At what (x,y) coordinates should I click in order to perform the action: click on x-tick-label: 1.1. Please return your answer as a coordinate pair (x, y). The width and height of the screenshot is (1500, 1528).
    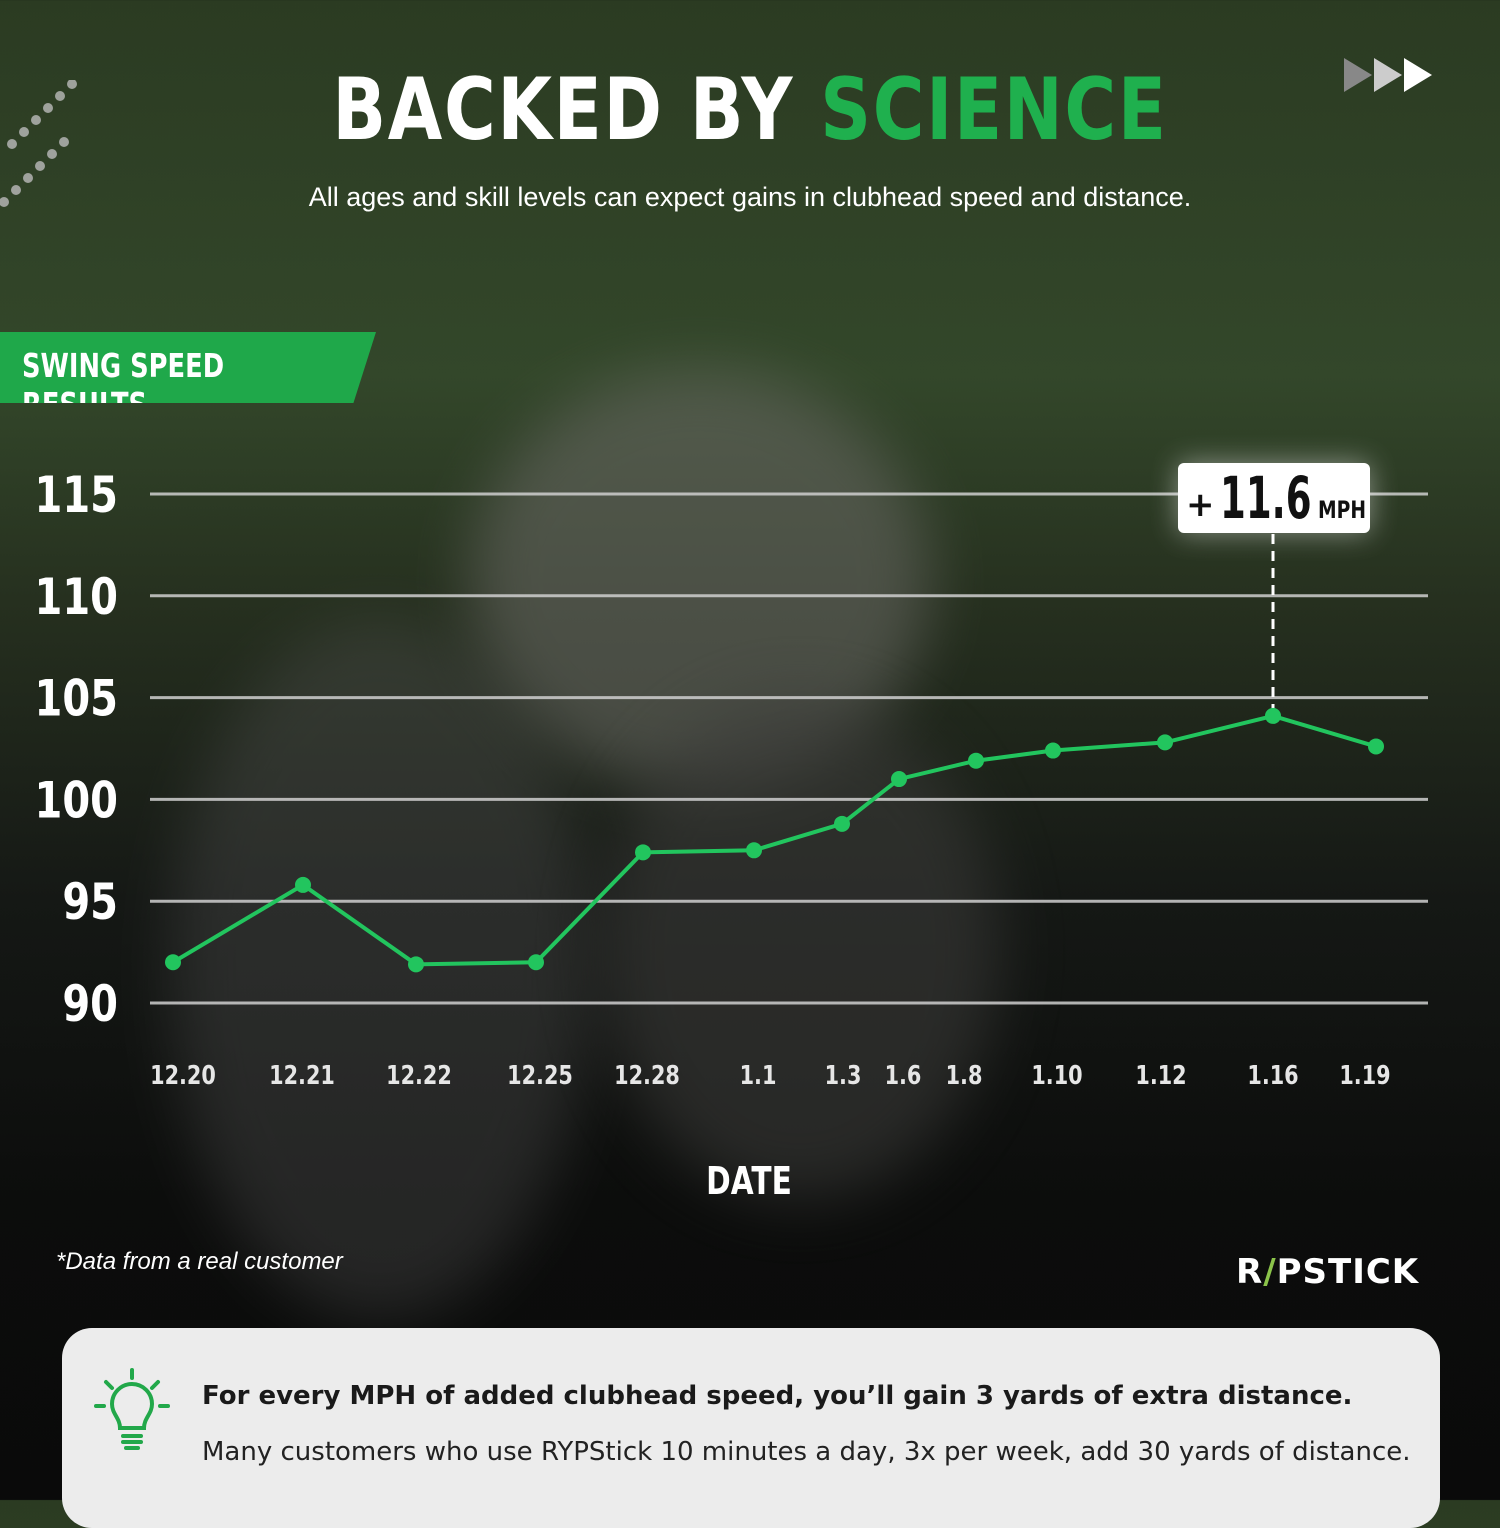
    Looking at the image, I should click on (758, 1075).